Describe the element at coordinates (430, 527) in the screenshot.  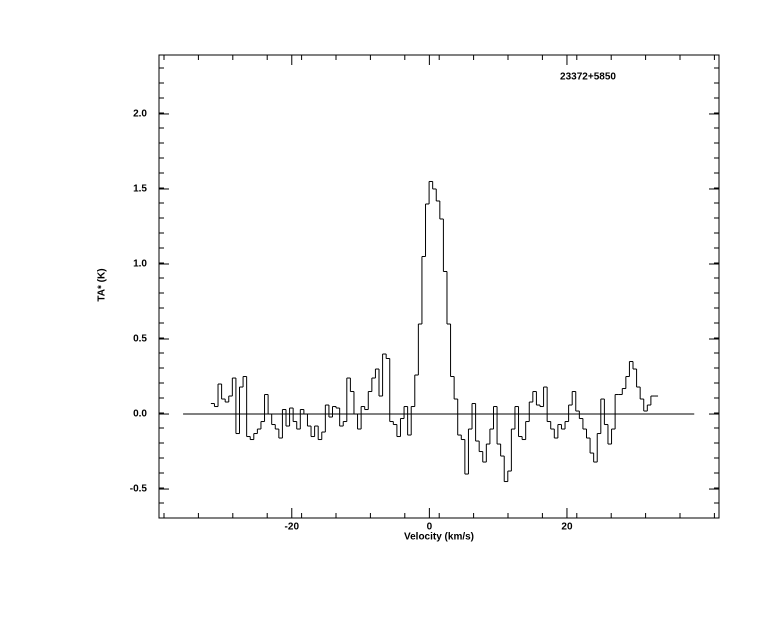
I see `x-tick-label: 0` at that location.